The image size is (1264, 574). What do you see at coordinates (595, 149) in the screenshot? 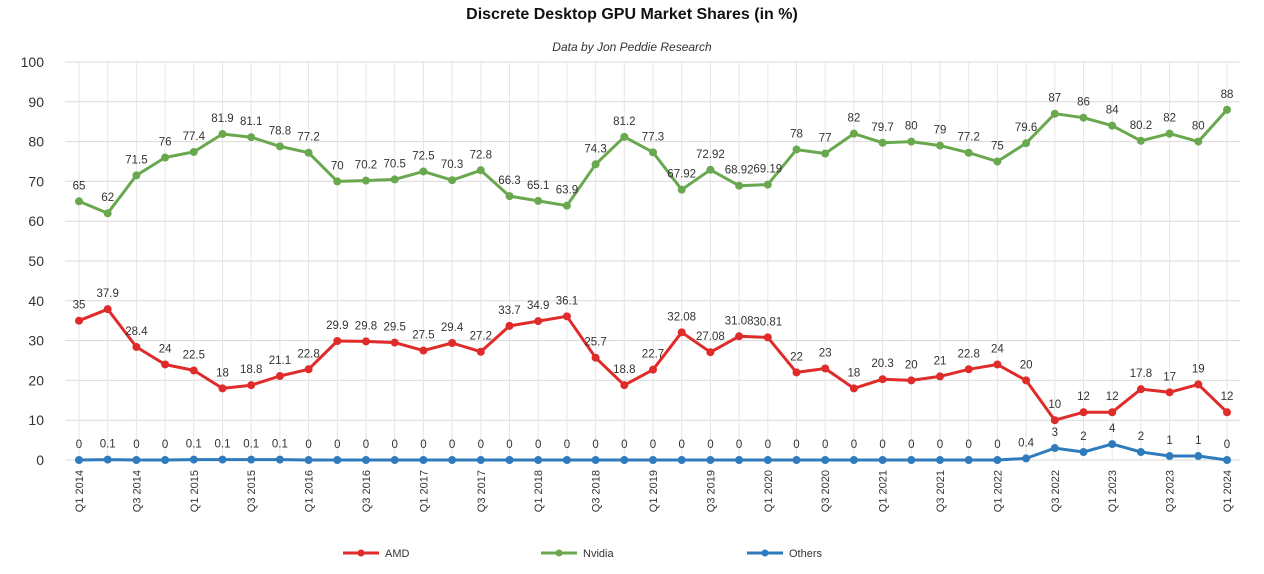
I see `data-label-nvidia: 74.3` at bounding box center [595, 149].